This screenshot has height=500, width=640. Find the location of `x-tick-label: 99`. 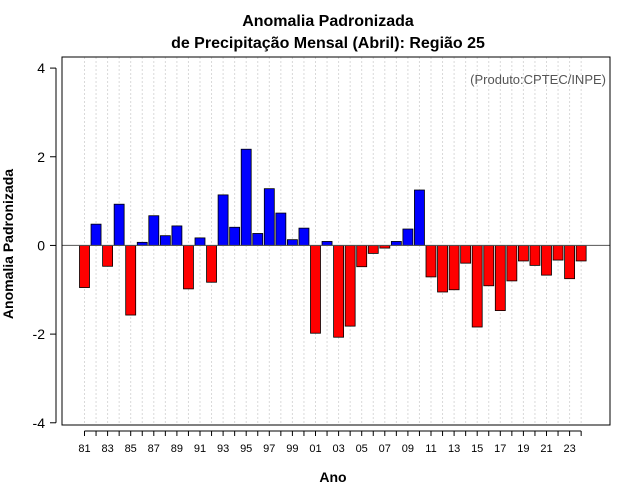

x-tick-label: 99 is located at coordinates (292, 449).